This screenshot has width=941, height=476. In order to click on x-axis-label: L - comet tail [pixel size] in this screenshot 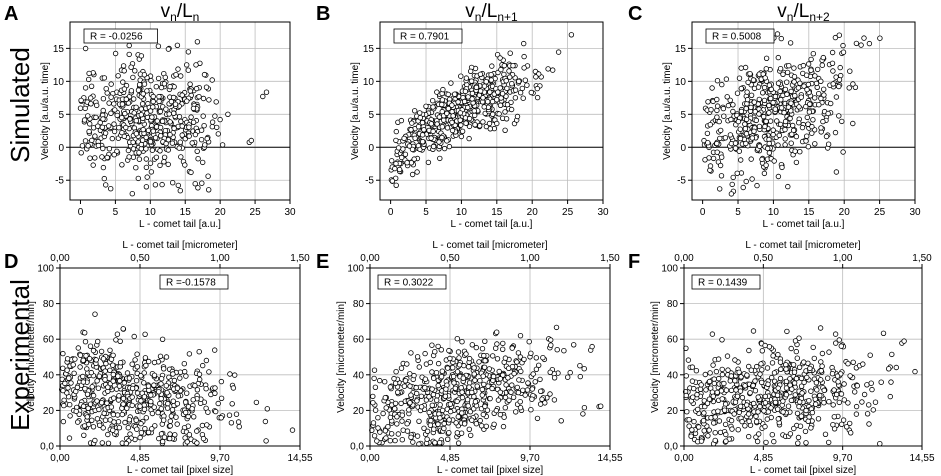, I will do `click(803, 470)`.